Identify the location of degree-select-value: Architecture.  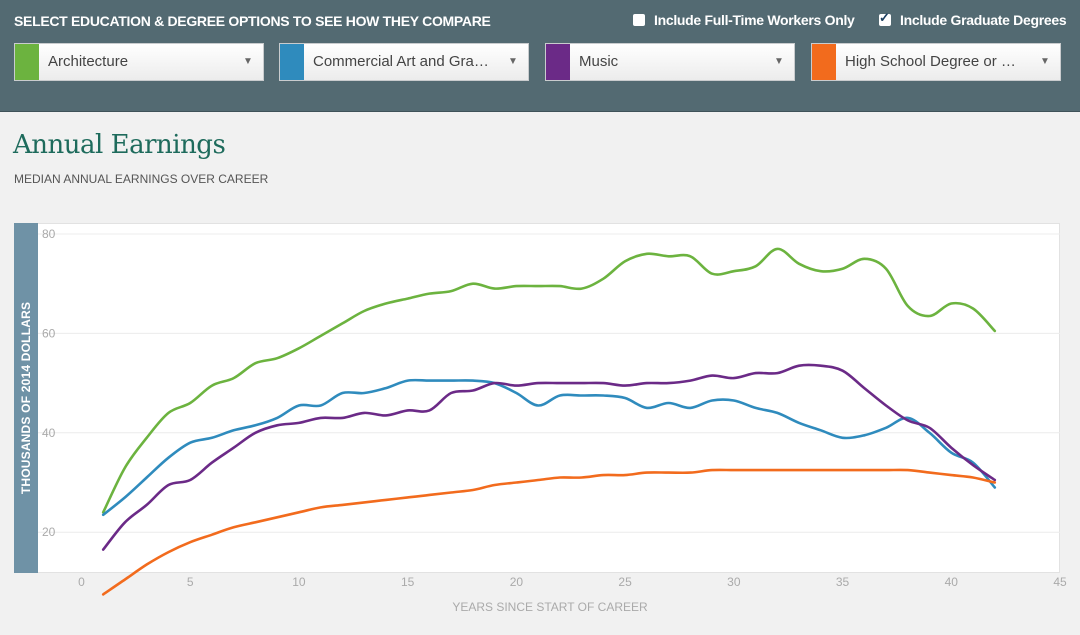
(136, 62).